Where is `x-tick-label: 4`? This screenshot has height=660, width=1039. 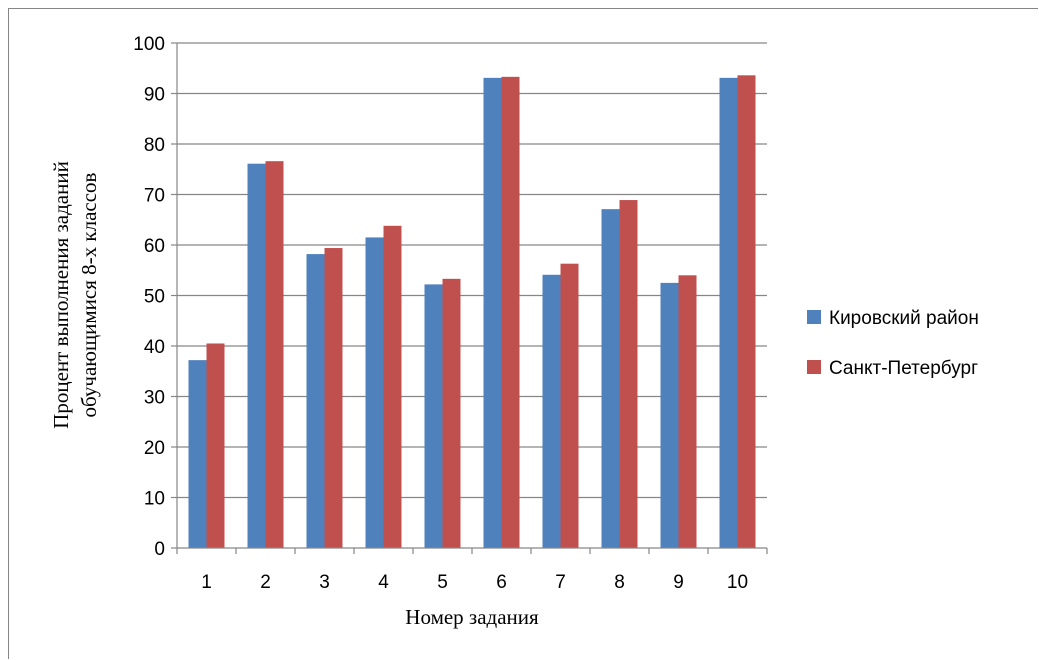
x-tick-label: 4 is located at coordinates (383, 582).